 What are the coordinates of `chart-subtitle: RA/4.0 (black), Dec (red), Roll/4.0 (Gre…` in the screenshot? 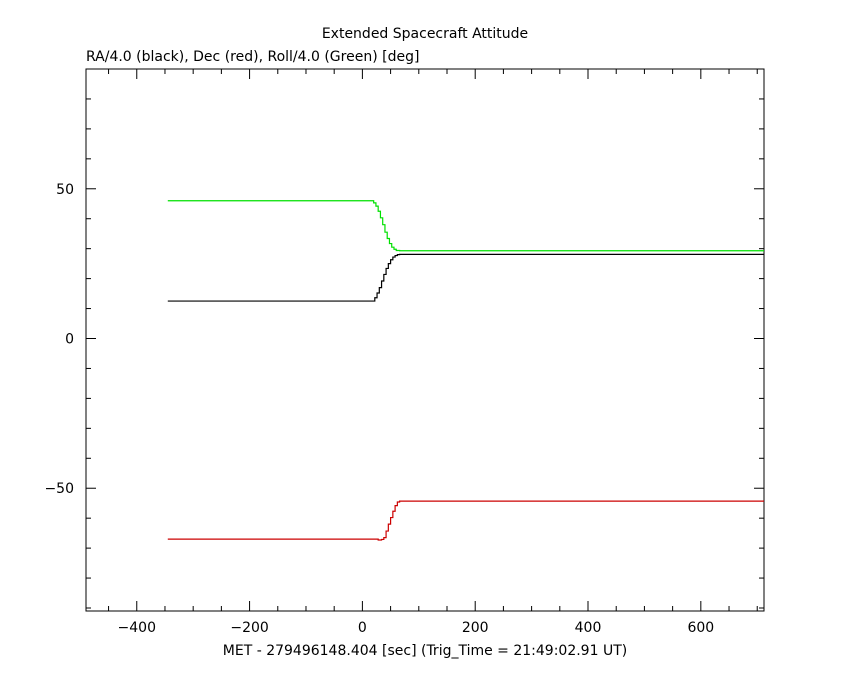 It's located at (252, 57).